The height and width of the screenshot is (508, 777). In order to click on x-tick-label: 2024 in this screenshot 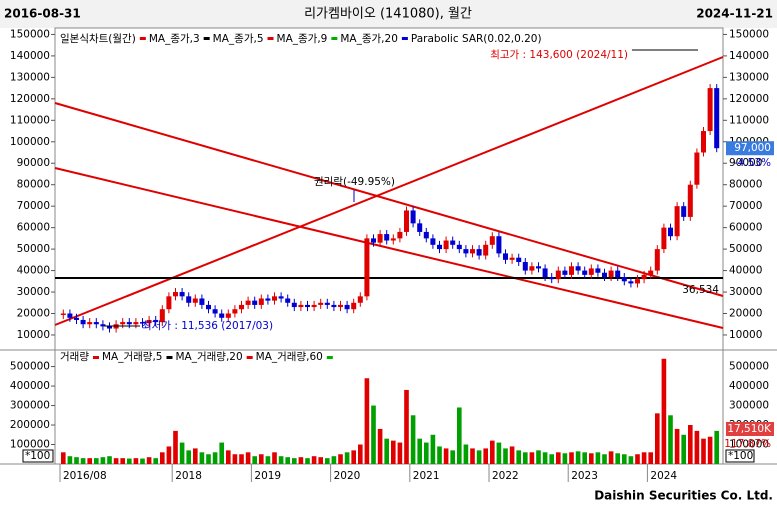, I will do `click(663, 476)`.